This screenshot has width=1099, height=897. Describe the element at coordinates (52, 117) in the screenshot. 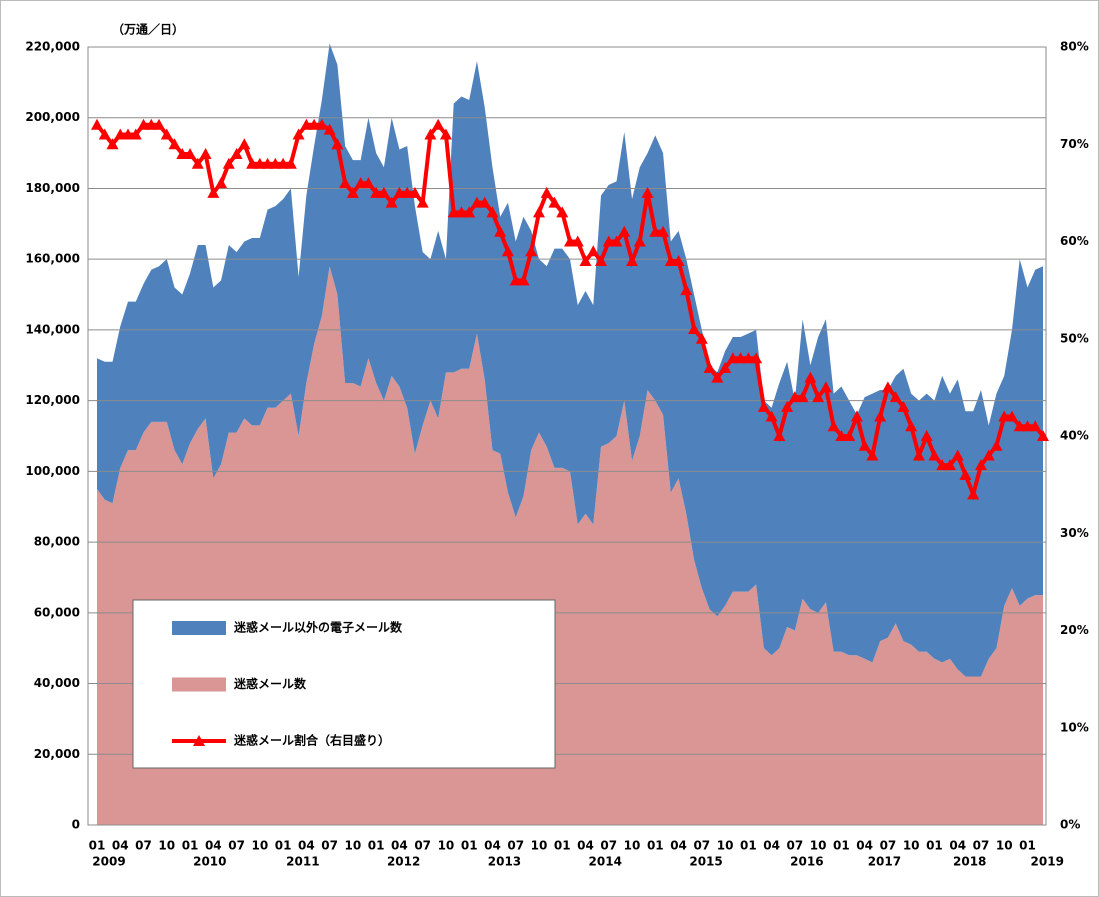

I see `y-tick-label: 200,000` at that location.